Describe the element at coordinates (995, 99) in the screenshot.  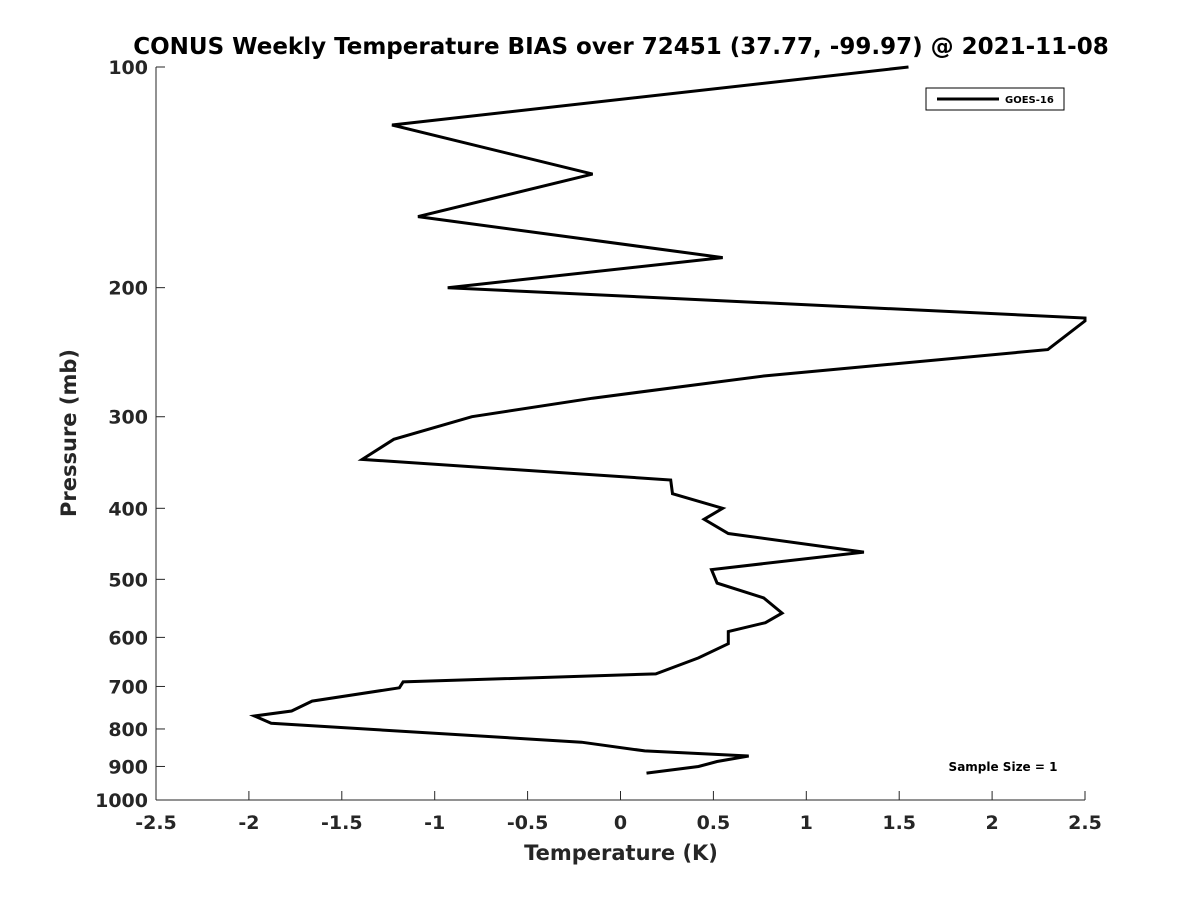
I see `legend: GOES-16` at that location.